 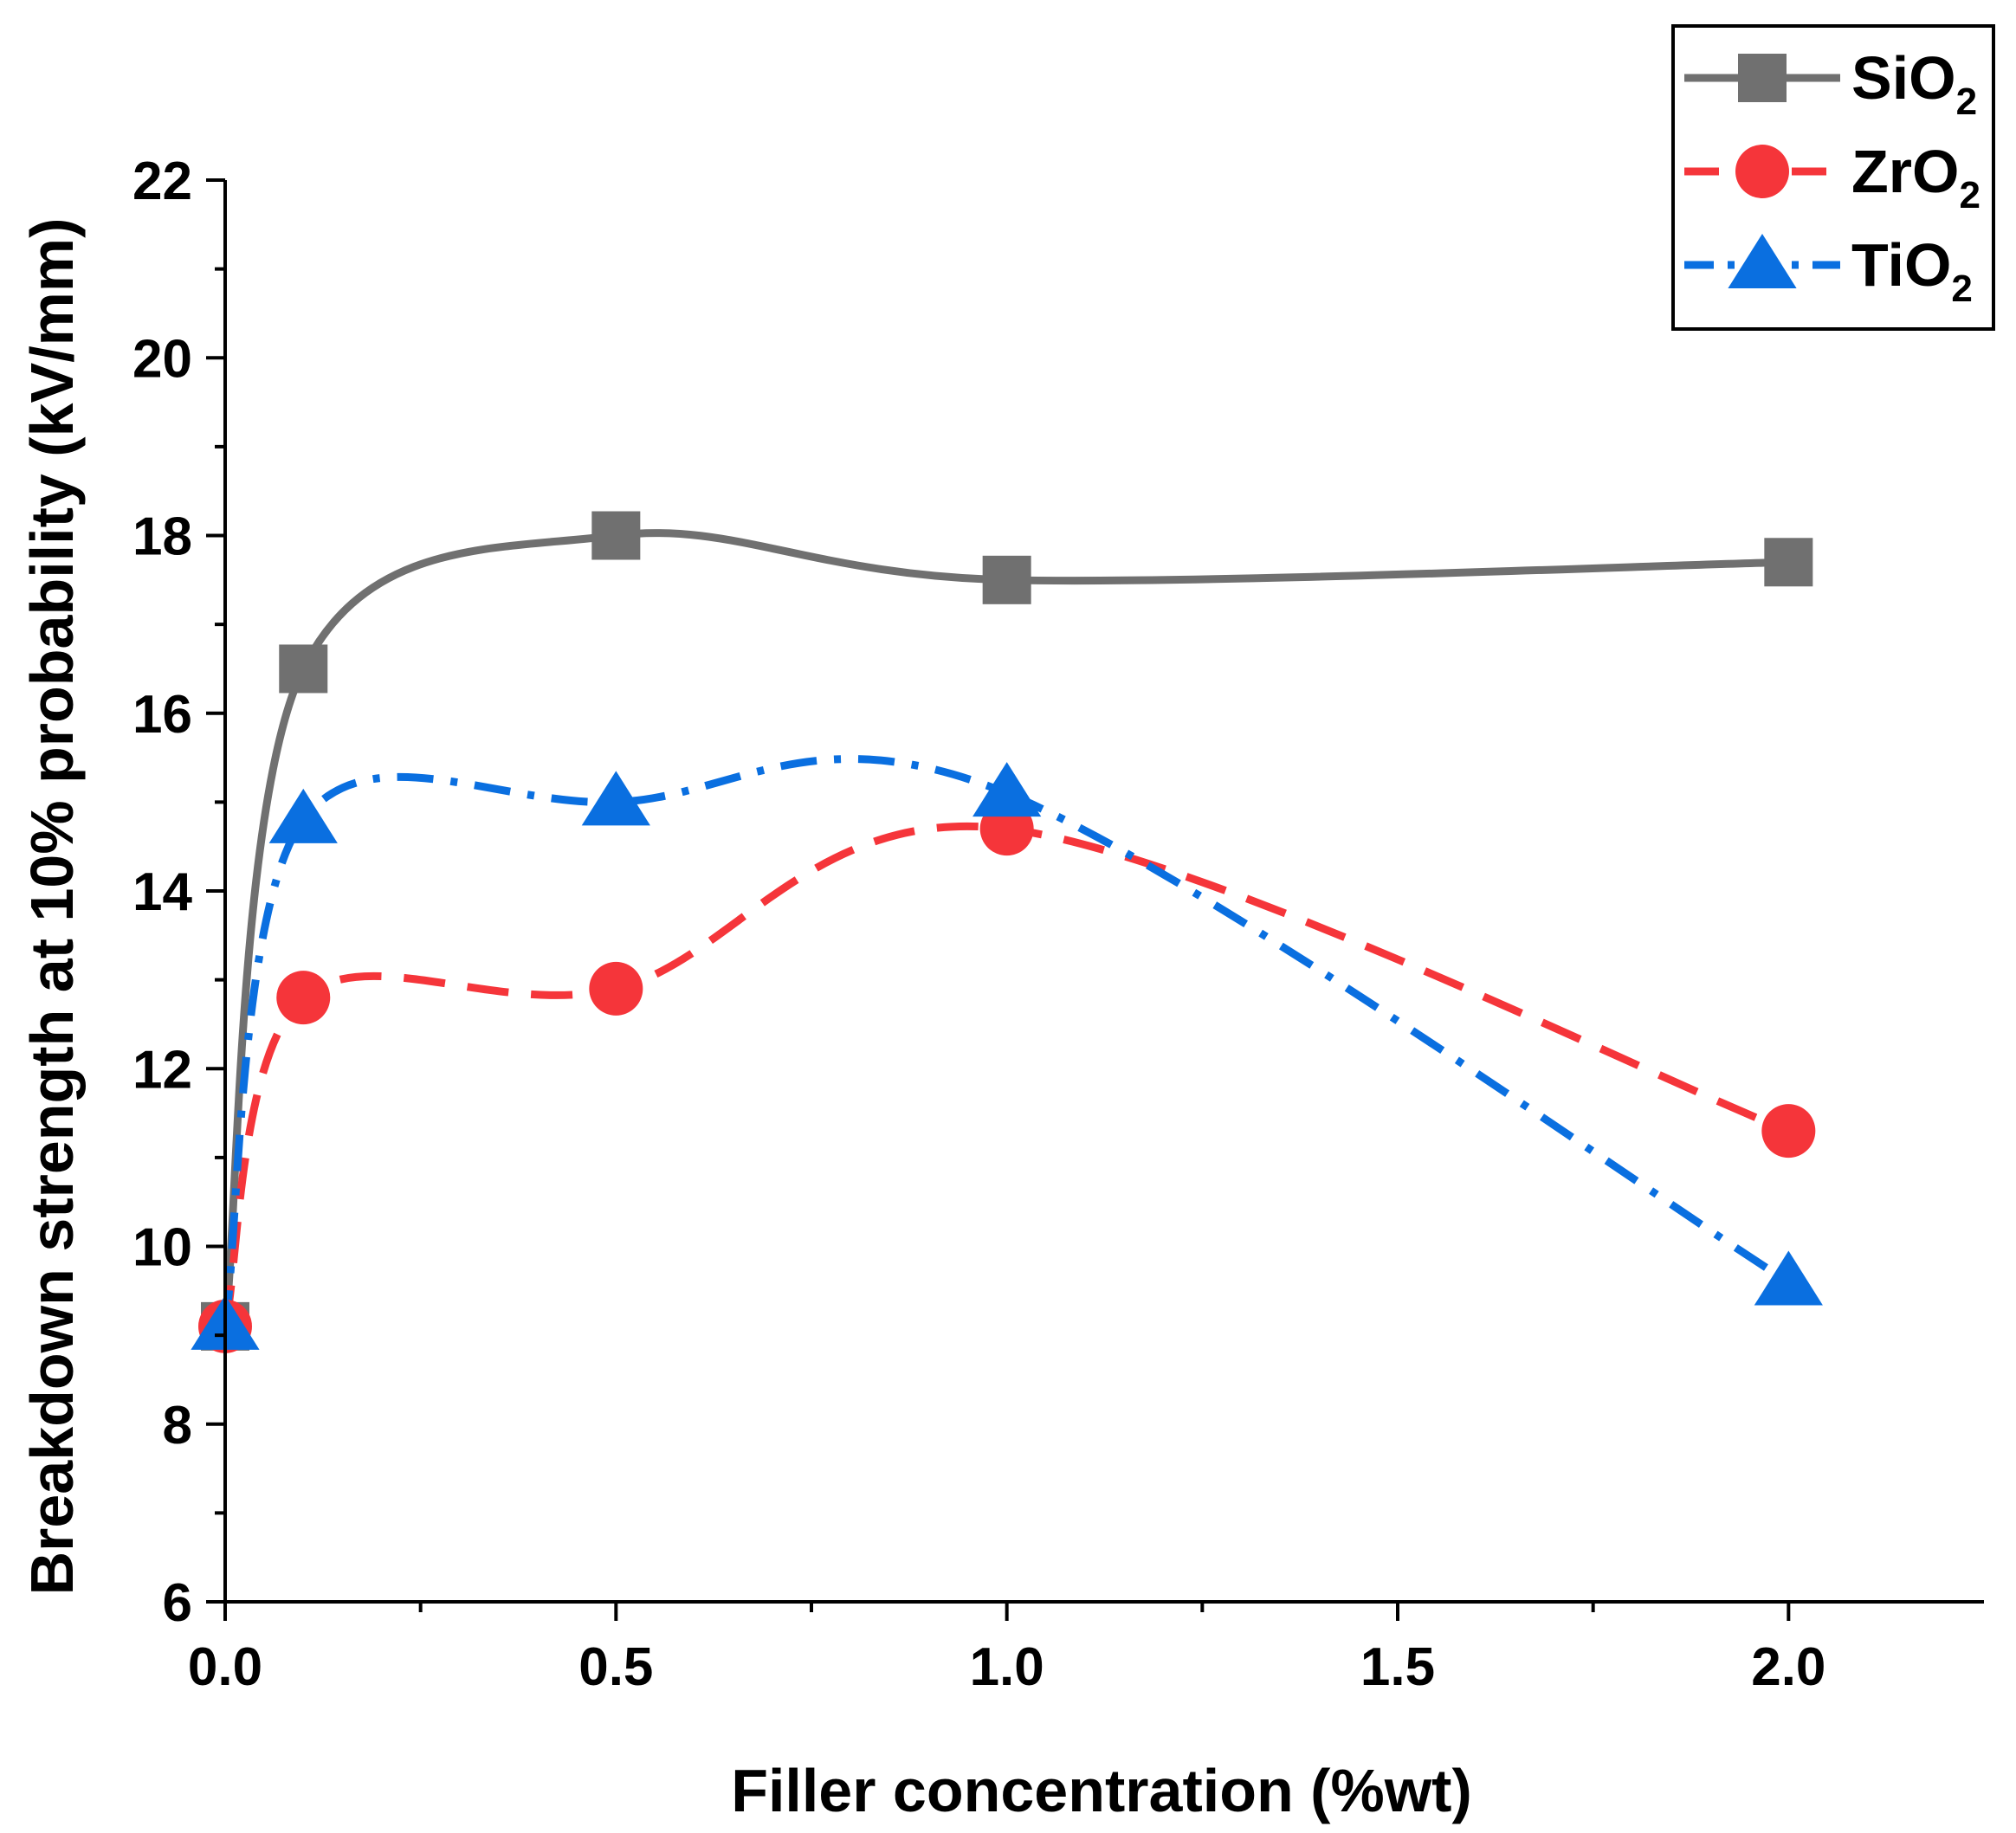 What do you see at coordinates (162, 1070) in the screenshot?
I see `y-tick-label: 12` at bounding box center [162, 1070].